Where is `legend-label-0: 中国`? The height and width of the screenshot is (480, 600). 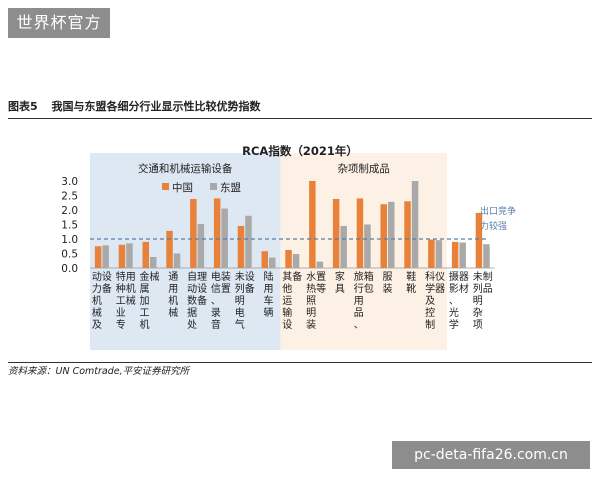
legend-label-0: 中国 is located at coordinates (182, 187).